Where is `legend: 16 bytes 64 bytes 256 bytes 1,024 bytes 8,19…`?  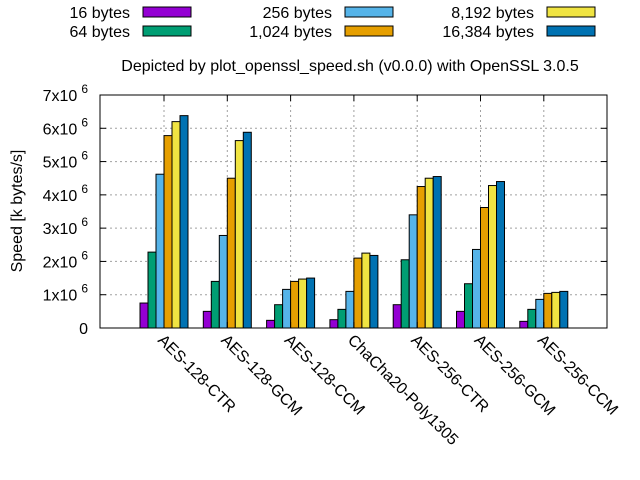
legend: 16 bytes 64 bytes 256 bytes 1,024 bytes 8,19… is located at coordinates (333, 23).